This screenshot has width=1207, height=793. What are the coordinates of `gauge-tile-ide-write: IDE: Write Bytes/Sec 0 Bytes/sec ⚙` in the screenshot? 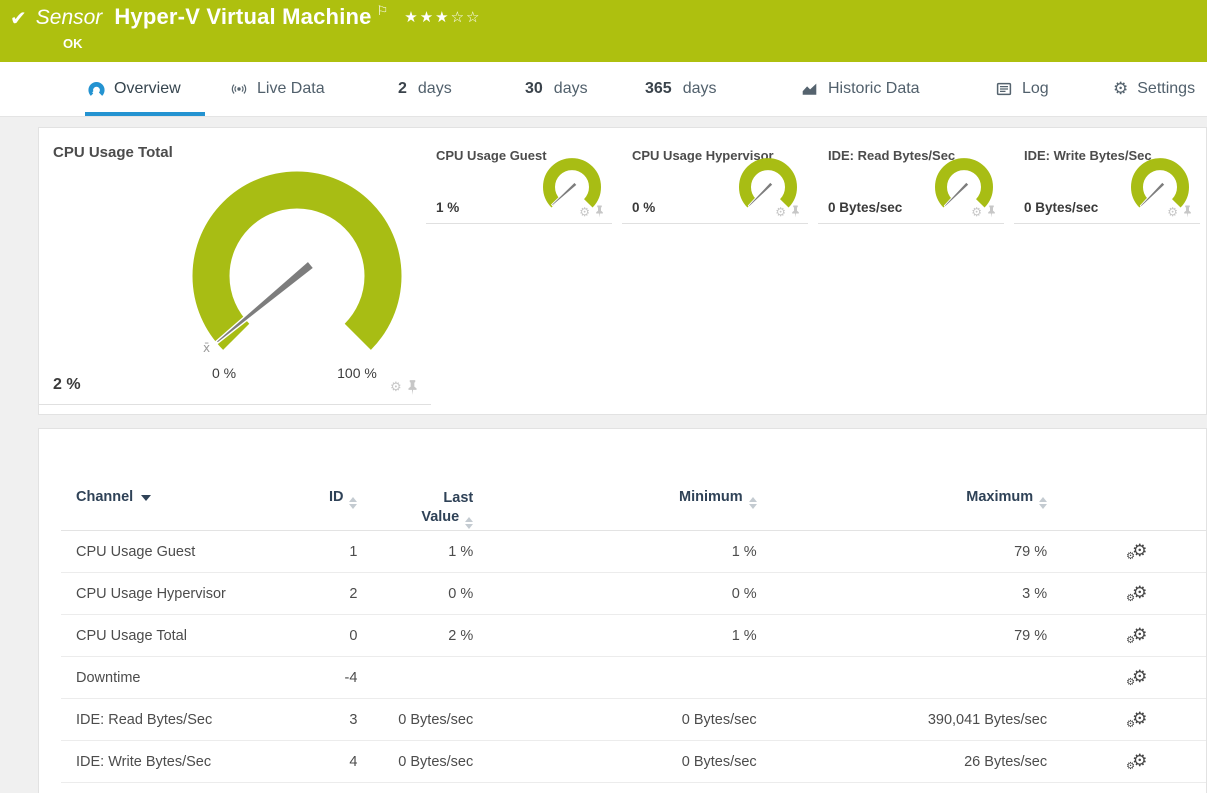 It's located at (1107, 176).